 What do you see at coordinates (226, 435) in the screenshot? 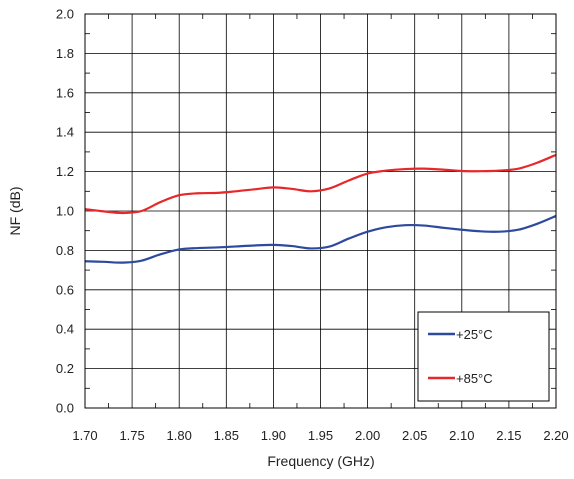
I see `x-tick-label: 1.85` at bounding box center [226, 435].